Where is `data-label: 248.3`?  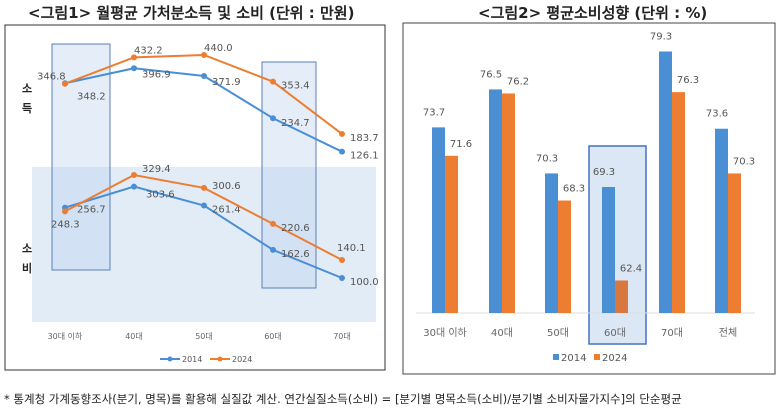
data-label: 248.3 is located at coordinates (65, 224).